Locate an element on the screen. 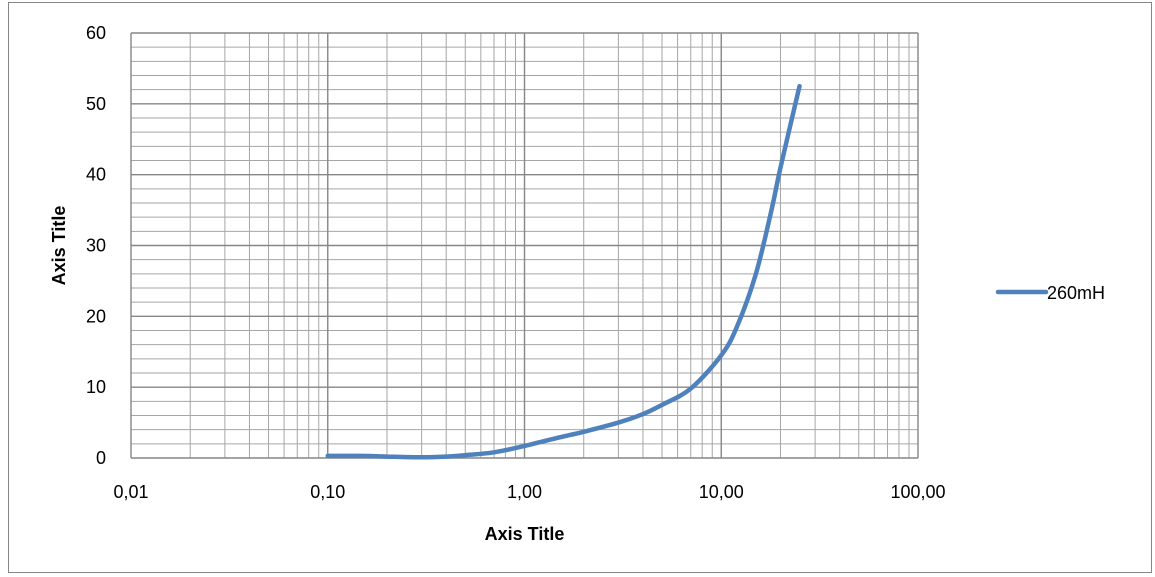 The height and width of the screenshot is (577, 1155). y-tick-label: 10 is located at coordinates (96, 387).